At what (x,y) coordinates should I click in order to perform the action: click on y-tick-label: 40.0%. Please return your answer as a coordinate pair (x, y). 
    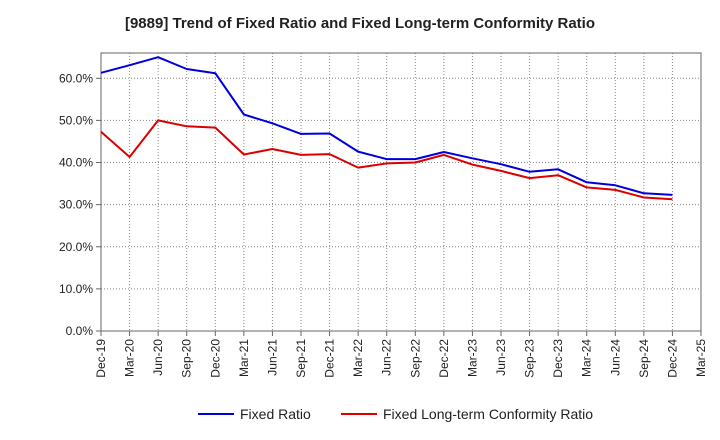
    Looking at the image, I should click on (76, 163).